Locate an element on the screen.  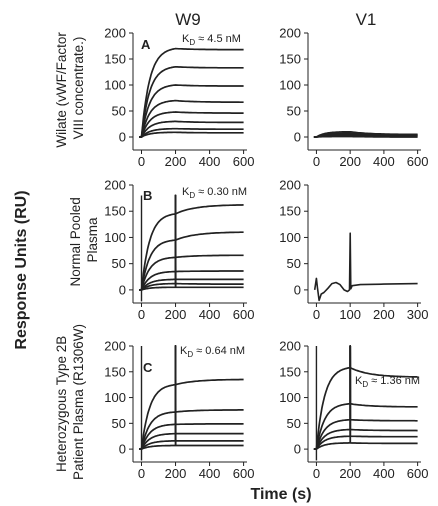
row-label-b: Normal Pooled Plasma is located at coordinates (84, 239).